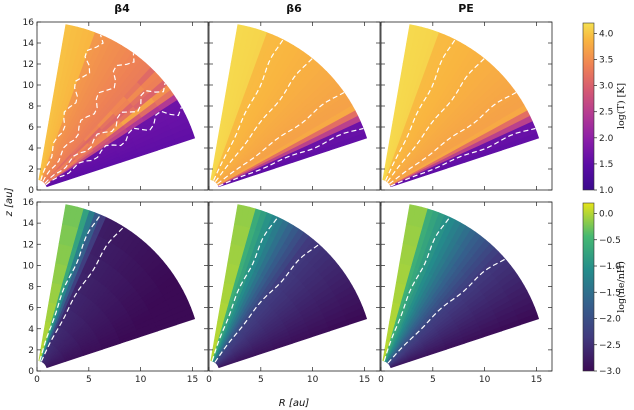 Image resolution: width=634 pixels, height=410 pixels. Describe the element at coordinates (606, 87) in the screenshot. I see `colorbar-tick-label: 3.0` at that location.